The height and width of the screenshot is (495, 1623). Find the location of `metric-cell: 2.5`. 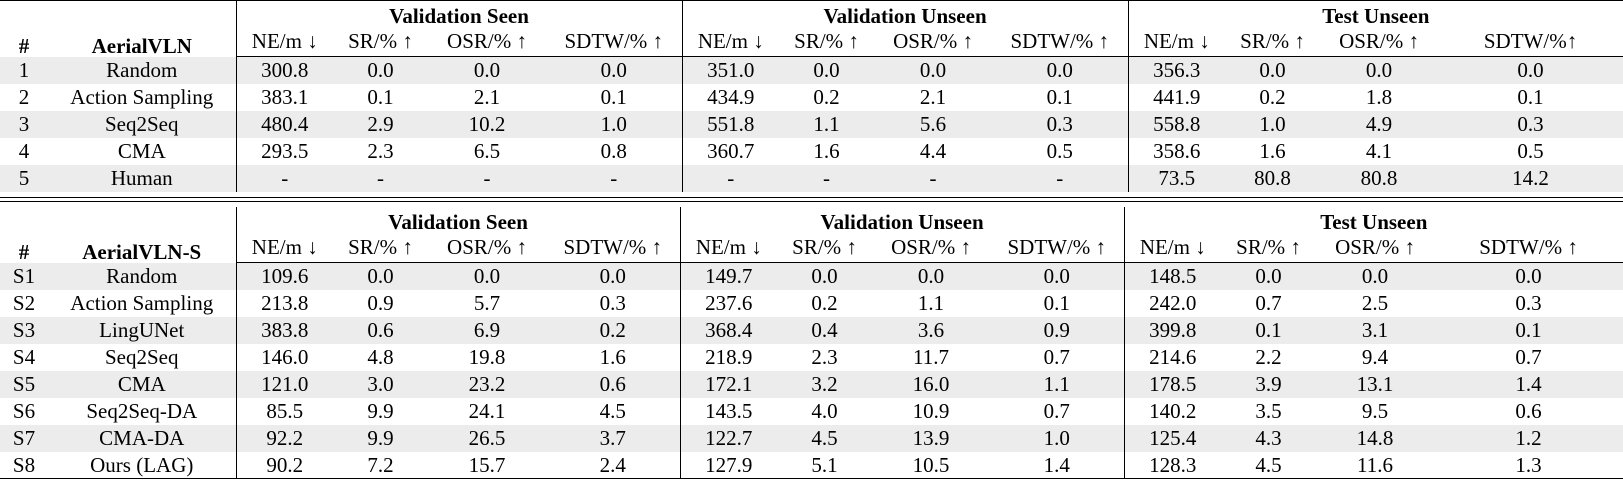

metric-cell: 2.5 is located at coordinates (1375, 303).